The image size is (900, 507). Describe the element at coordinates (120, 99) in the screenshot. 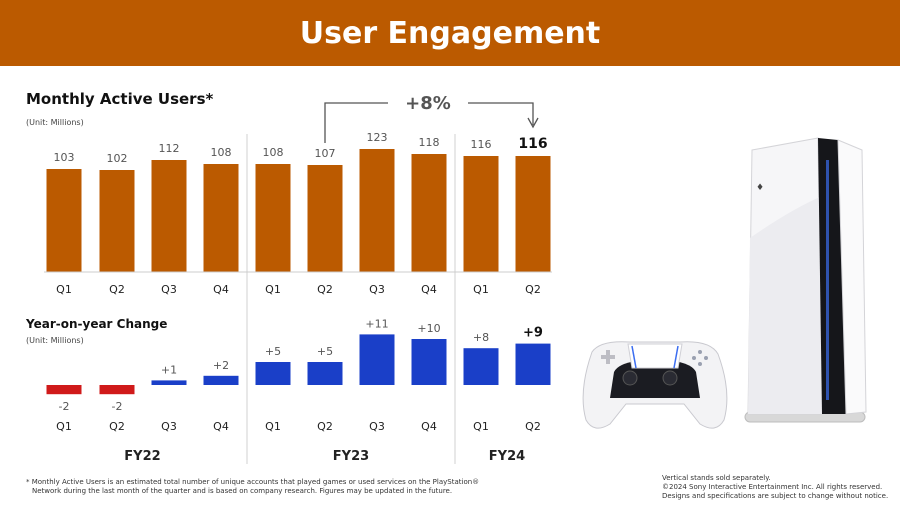

I see `mau-chart-title: Monthly Active Users*` at that location.